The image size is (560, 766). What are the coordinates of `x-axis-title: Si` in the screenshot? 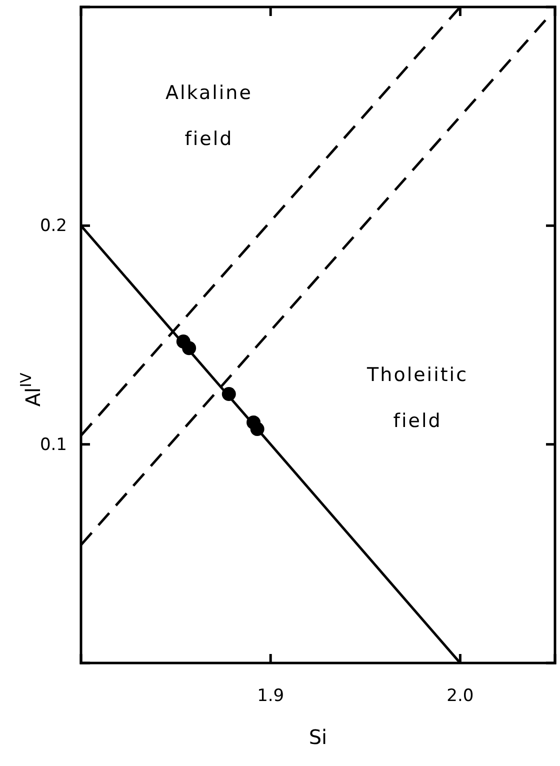 It's located at (318, 737).